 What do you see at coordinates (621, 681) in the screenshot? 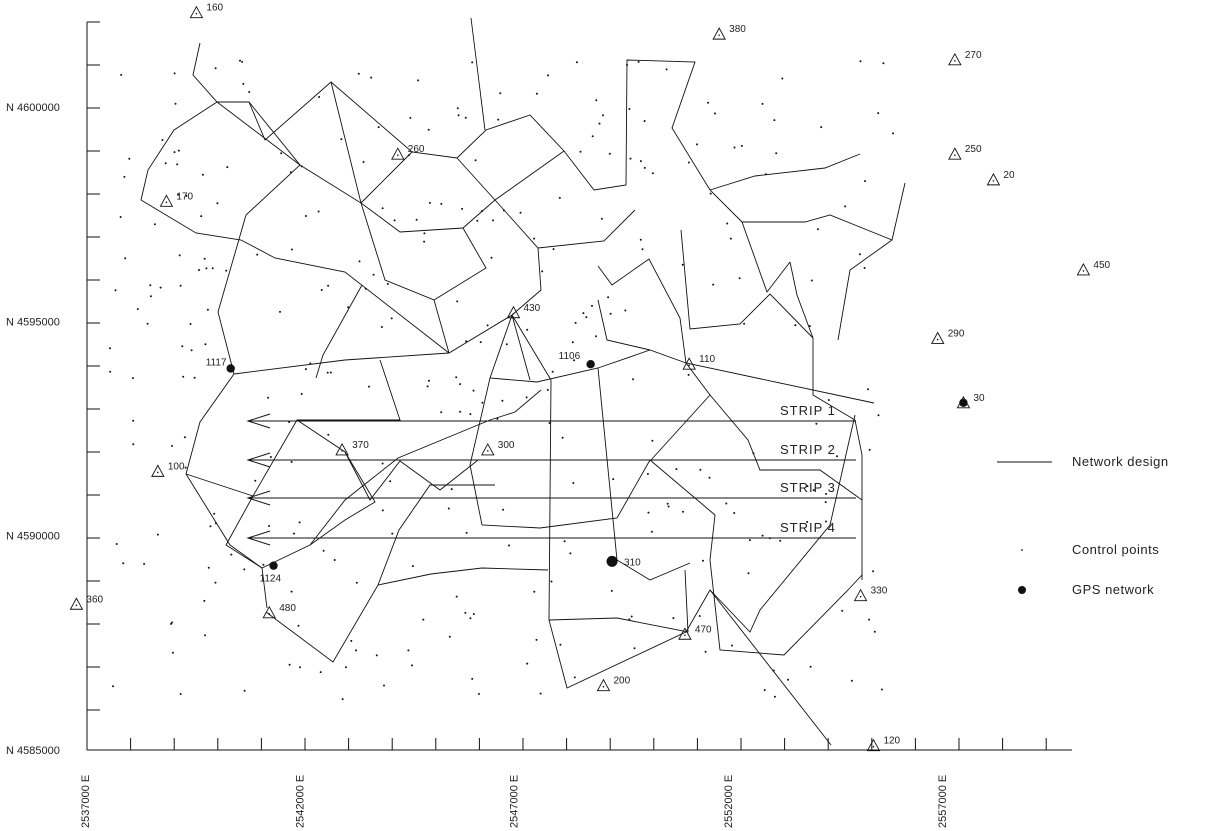
I see `triangulation-point-label: 200` at bounding box center [621, 681].